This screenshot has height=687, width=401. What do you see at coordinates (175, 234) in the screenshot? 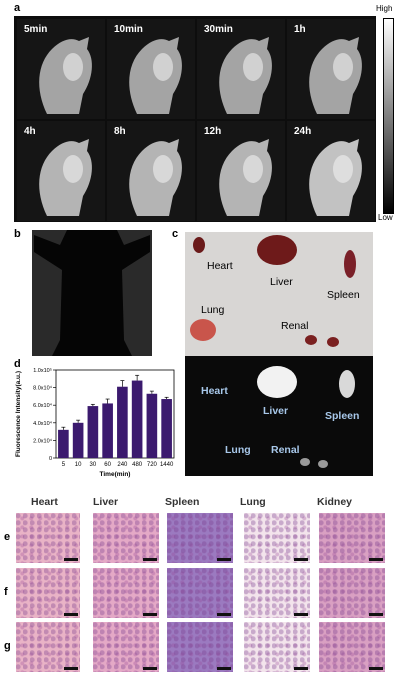
I see `panel-label-c: c` at bounding box center [175, 234].